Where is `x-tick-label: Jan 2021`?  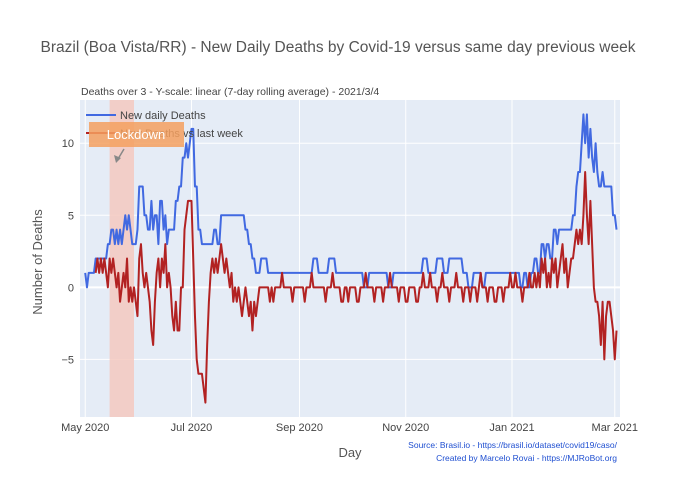 x-tick-label: Jan 2021 is located at coordinates (511, 428).